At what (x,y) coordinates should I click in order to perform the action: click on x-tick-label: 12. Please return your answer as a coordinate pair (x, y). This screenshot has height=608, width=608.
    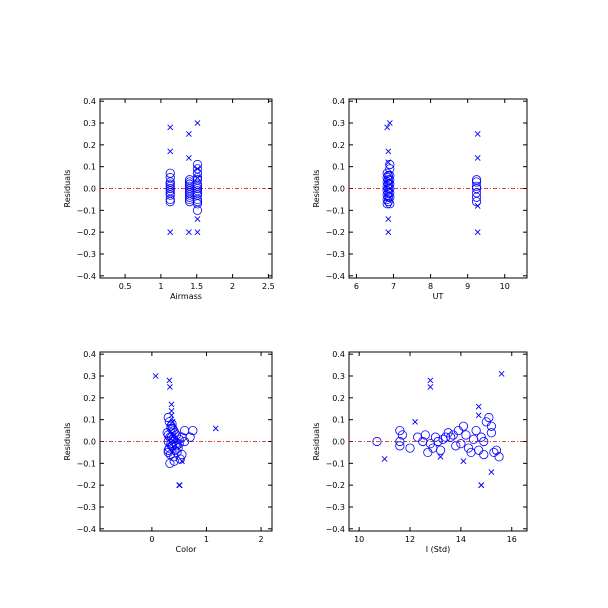
    Looking at the image, I should click on (410, 539).